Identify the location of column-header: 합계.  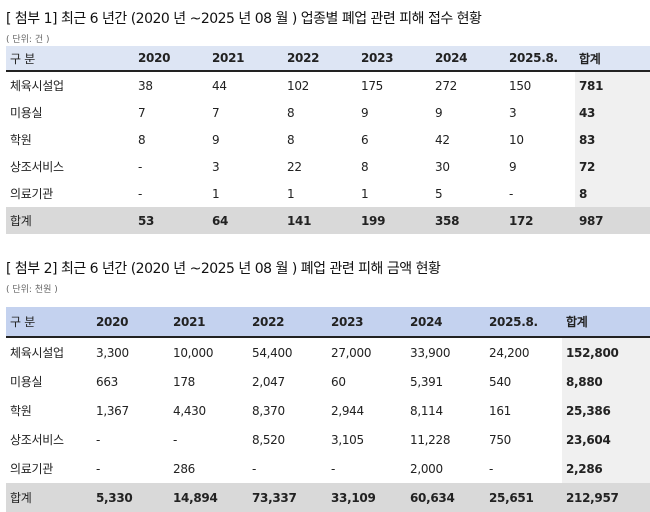
(612, 59).